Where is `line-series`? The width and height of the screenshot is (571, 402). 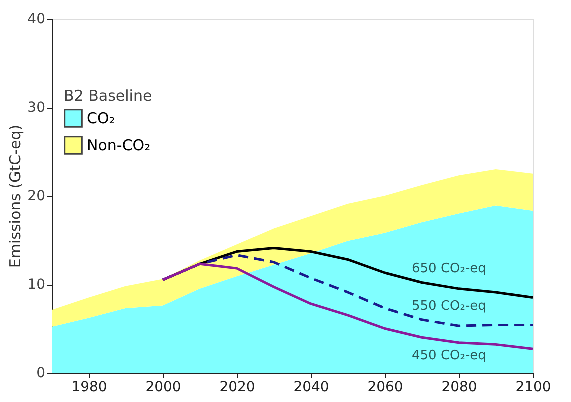 line-series is located at coordinates (348, 306).